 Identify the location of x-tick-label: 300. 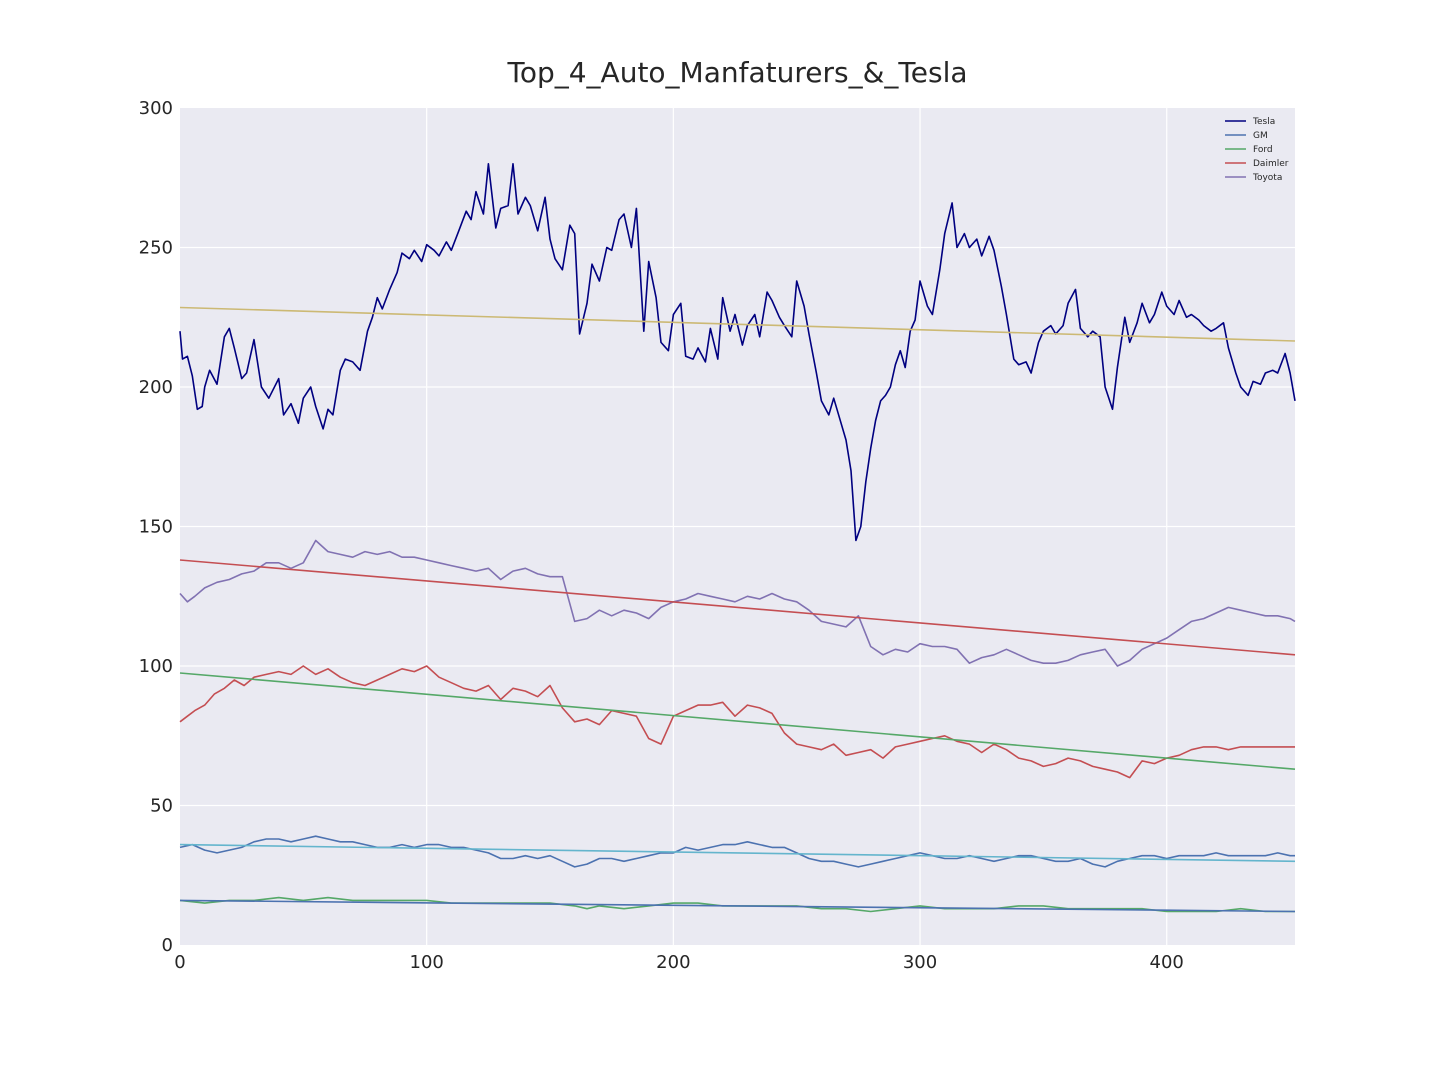
(920, 962).